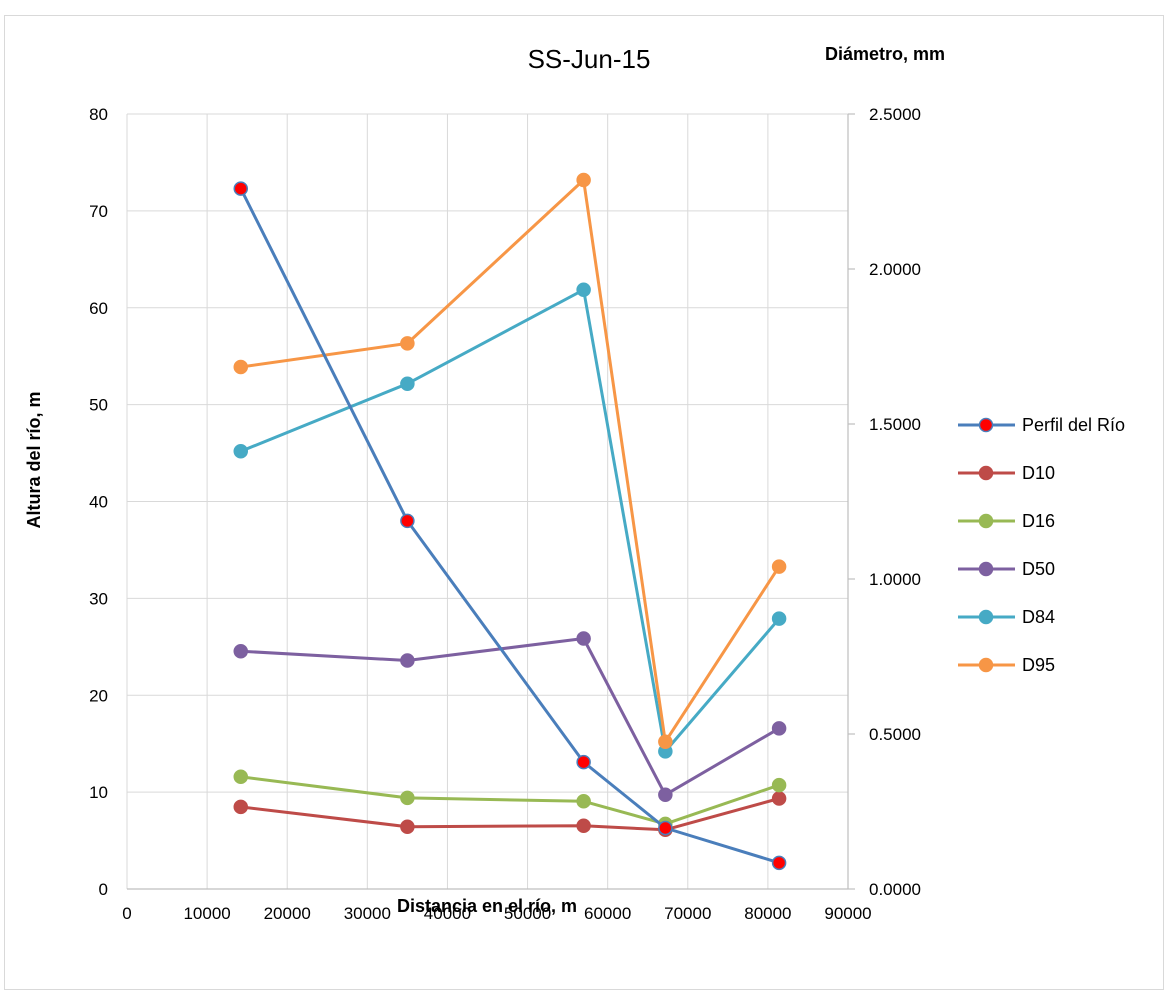 This screenshot has height=1000, width=1169. What do you see at coordinates (589, 59) in the screenshot?
I see `chart-title: SS-Jun-15` at bounding box center [589, 59].